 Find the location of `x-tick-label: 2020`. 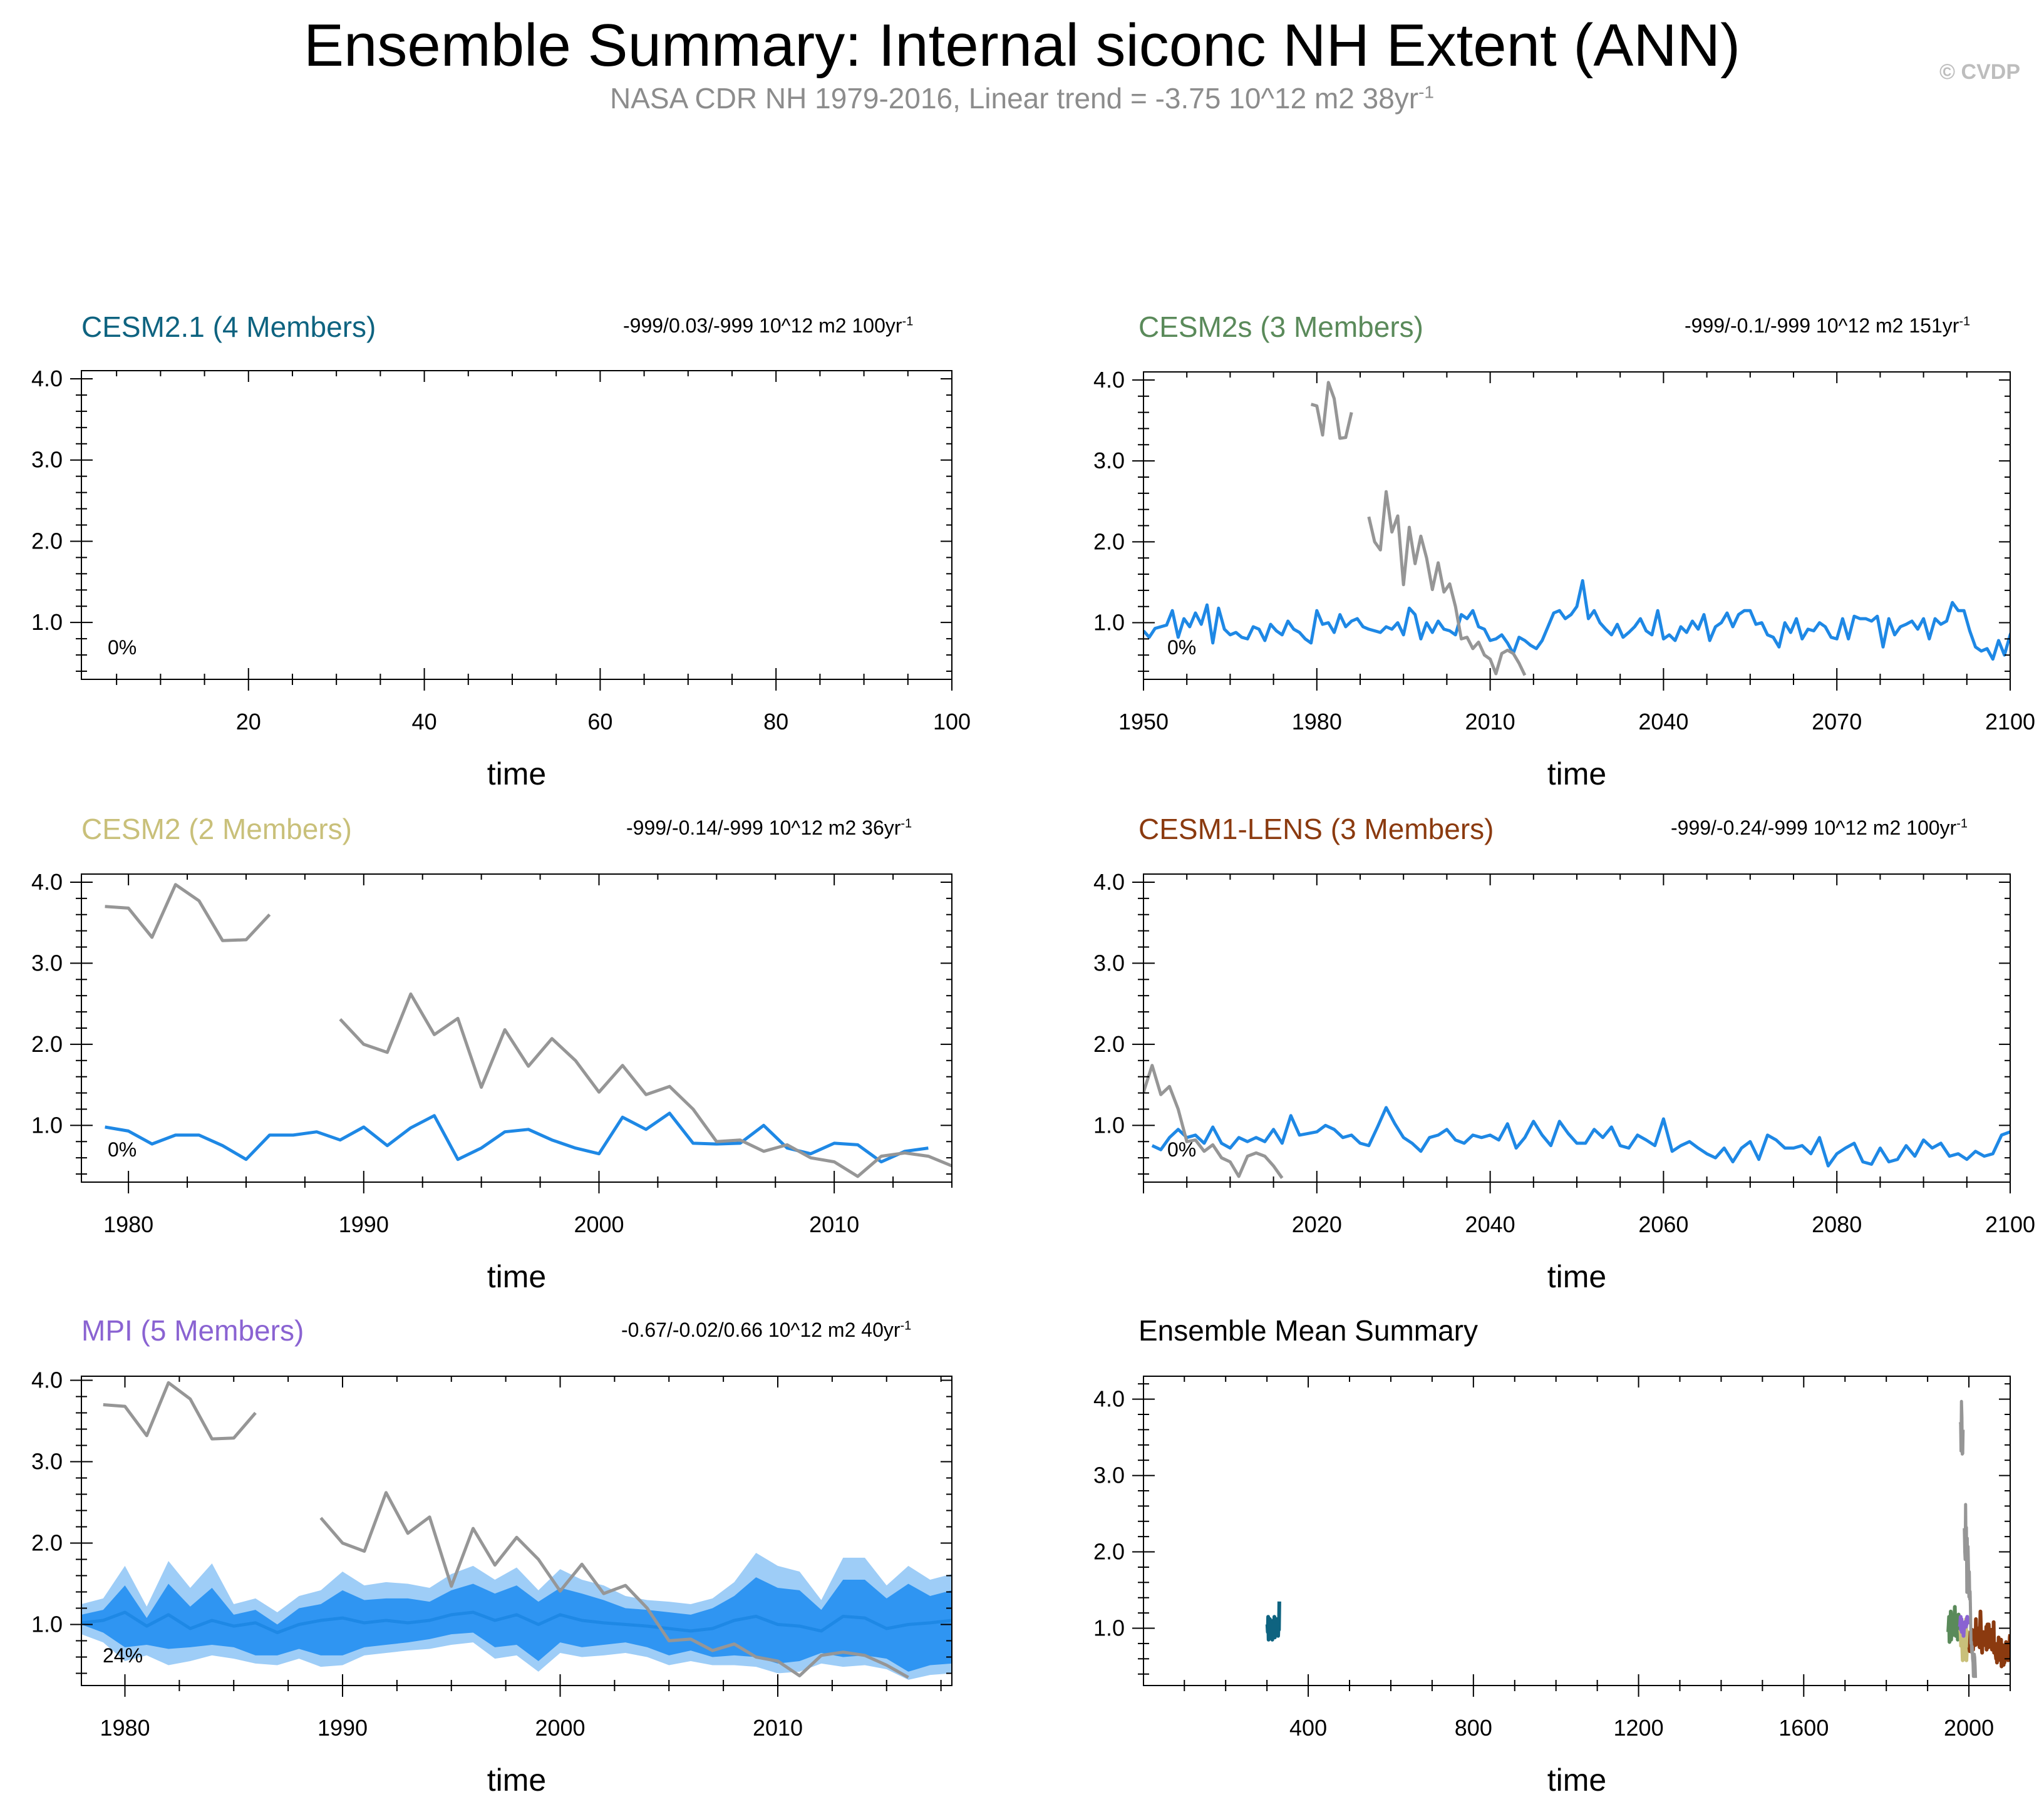

x-tick-label: 2020 is located at coordinates (1317, 1224).